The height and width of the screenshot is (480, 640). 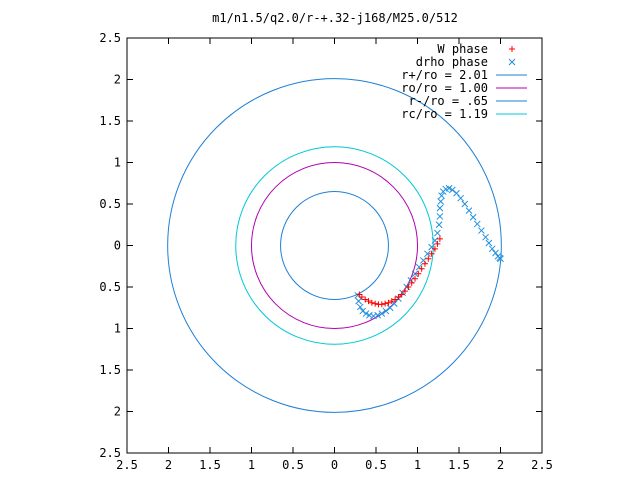 What do you see at coordinates (110, 453) in the screenshot?
I see `y-tick-label-10: 2.5` at bounding box center [110, 453].